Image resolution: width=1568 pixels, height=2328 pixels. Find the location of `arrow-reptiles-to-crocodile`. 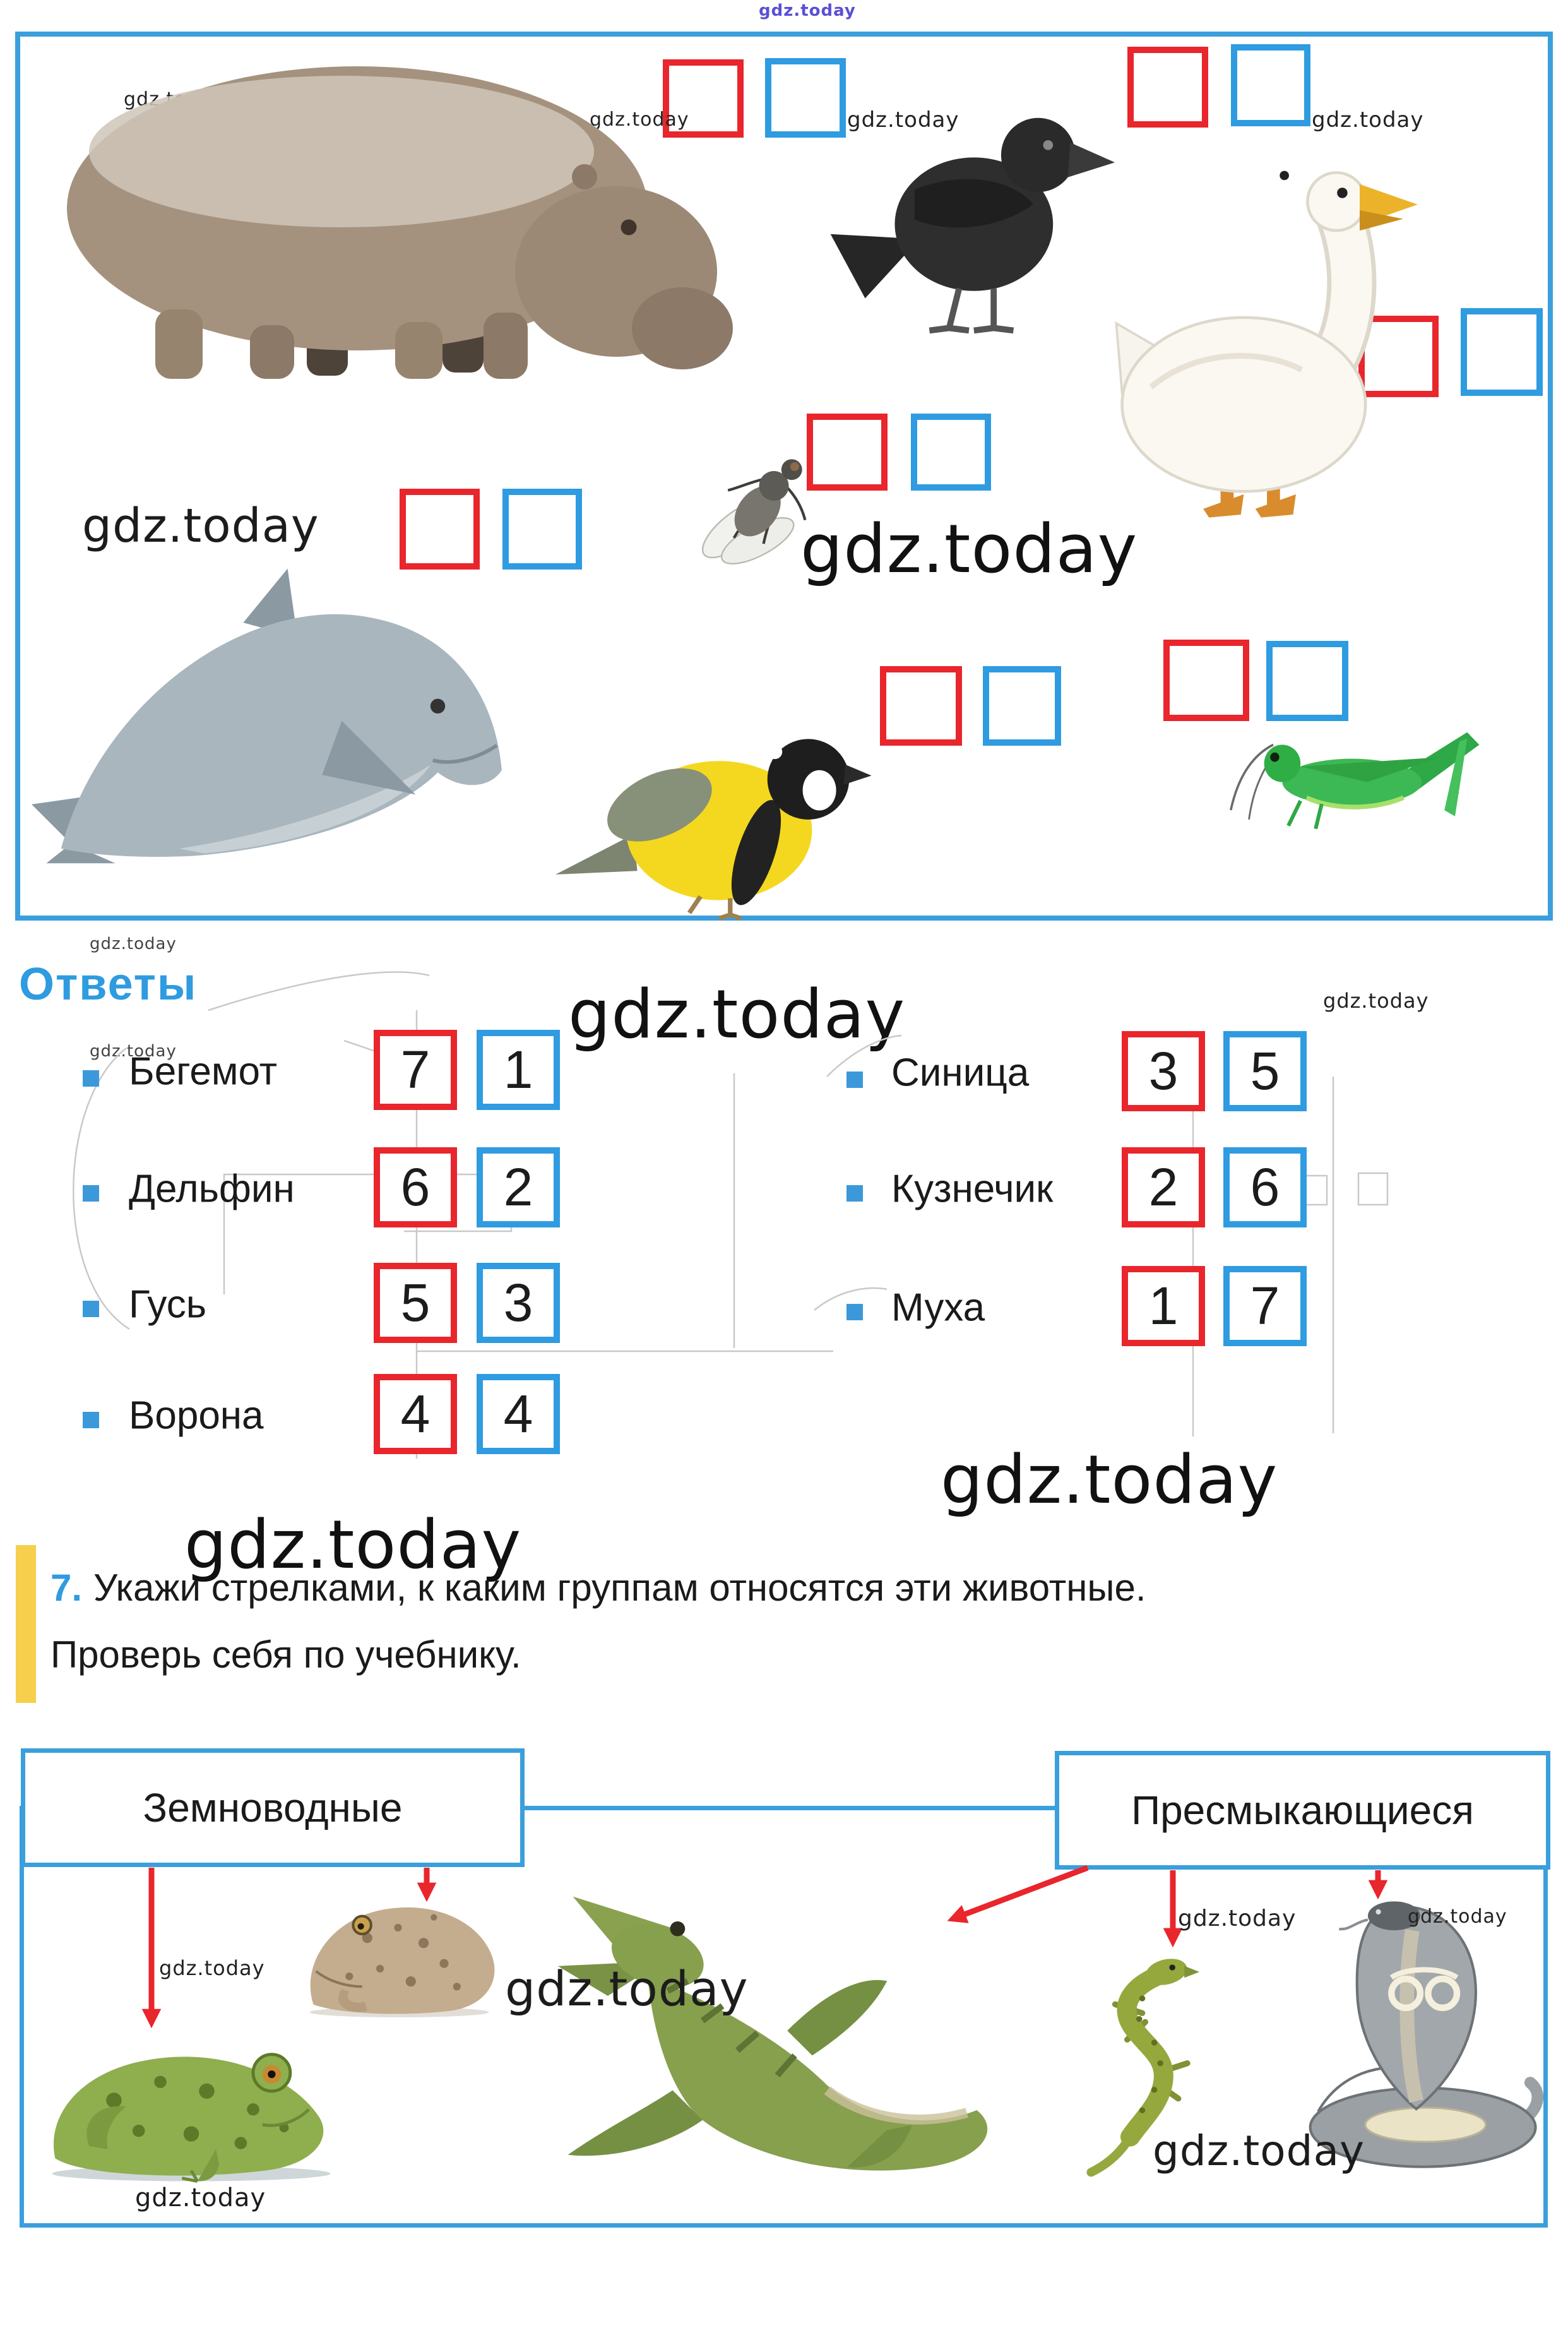

arrow-reptiles-to-crocodile is located at coordinates (1018, 1894).